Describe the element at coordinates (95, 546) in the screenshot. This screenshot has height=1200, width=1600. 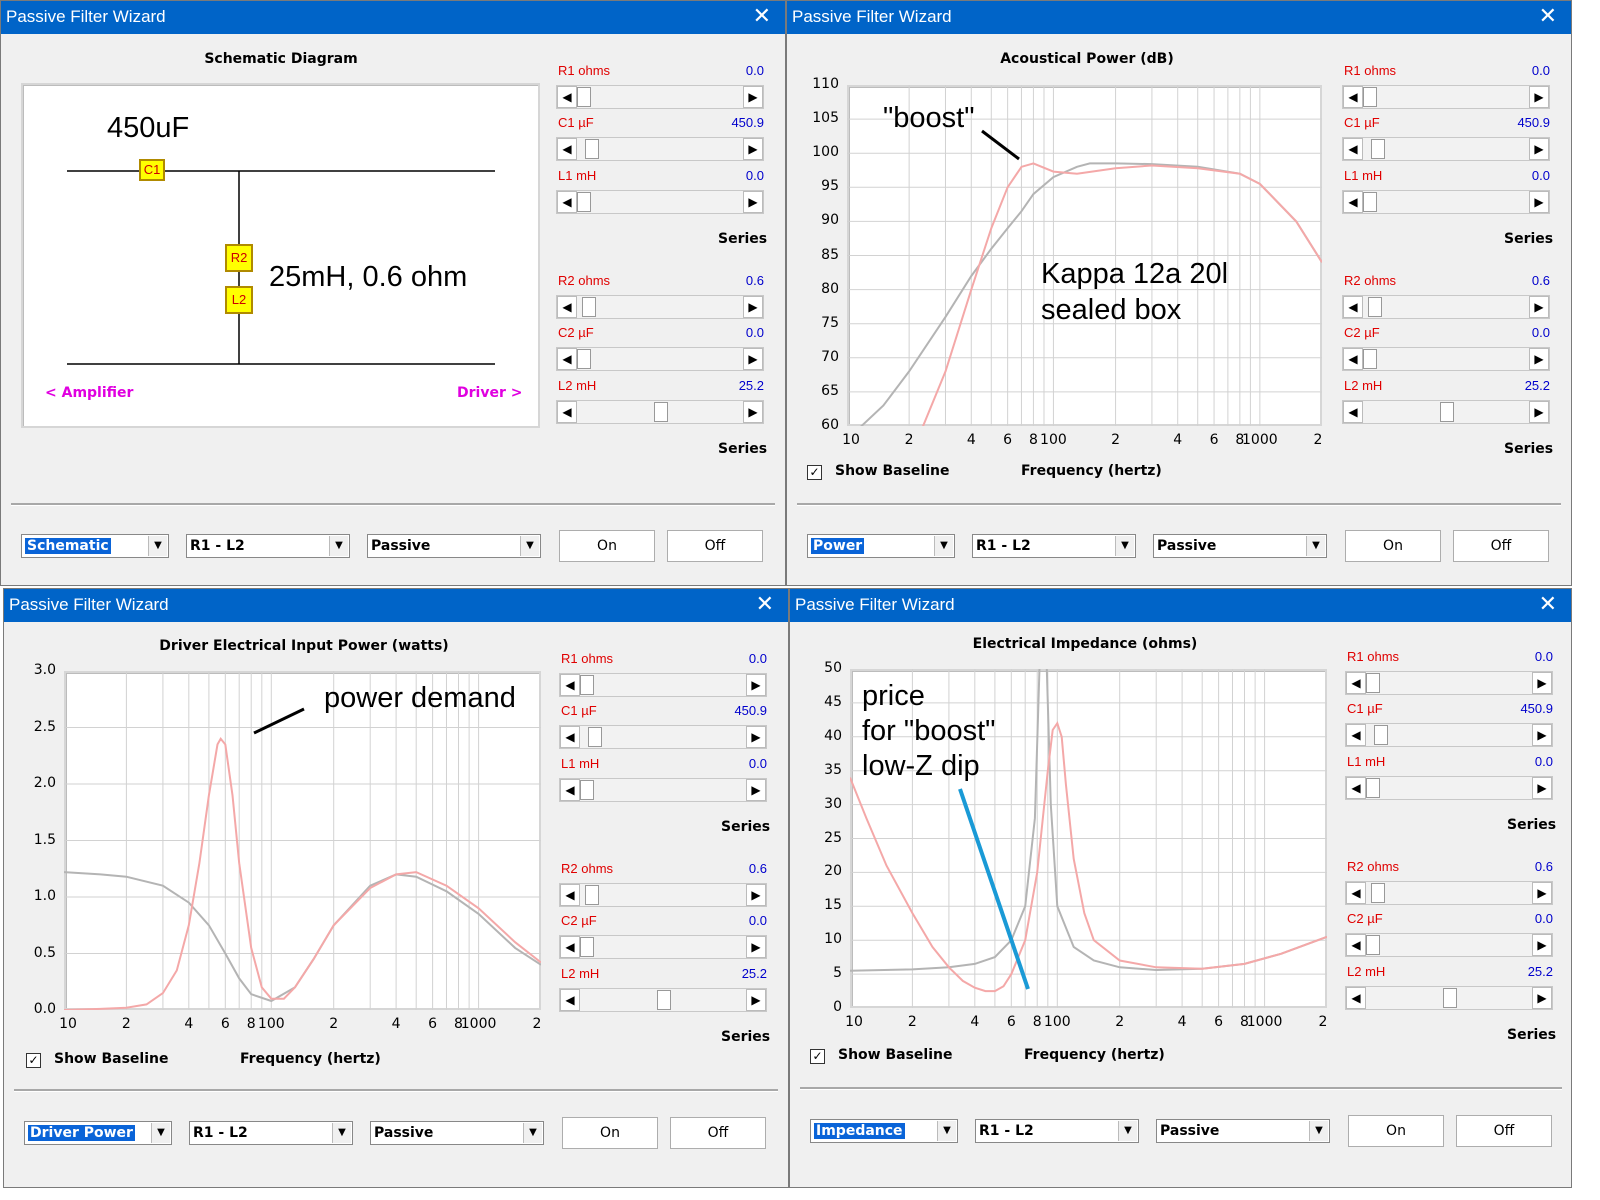
I see `view-select: Schematic ▼` at that location.